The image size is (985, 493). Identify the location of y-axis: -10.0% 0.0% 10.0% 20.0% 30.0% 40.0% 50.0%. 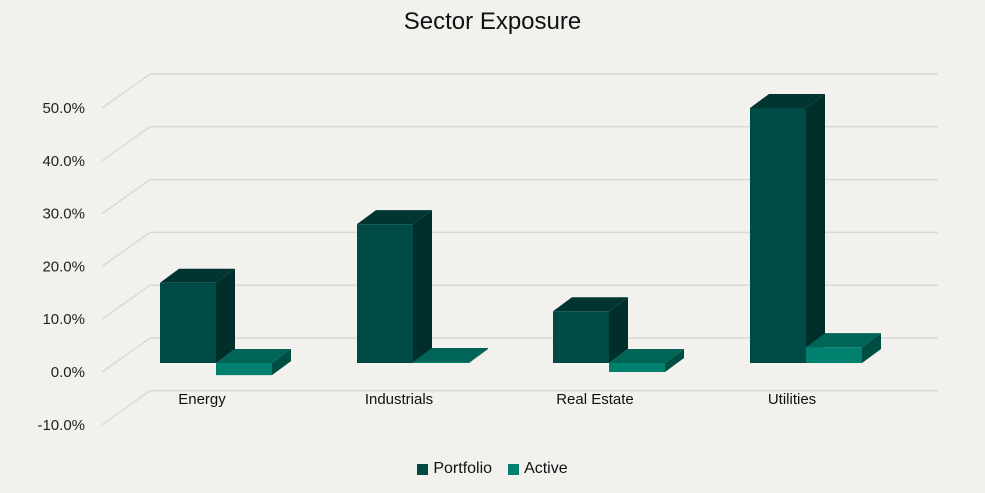
(61, 267).